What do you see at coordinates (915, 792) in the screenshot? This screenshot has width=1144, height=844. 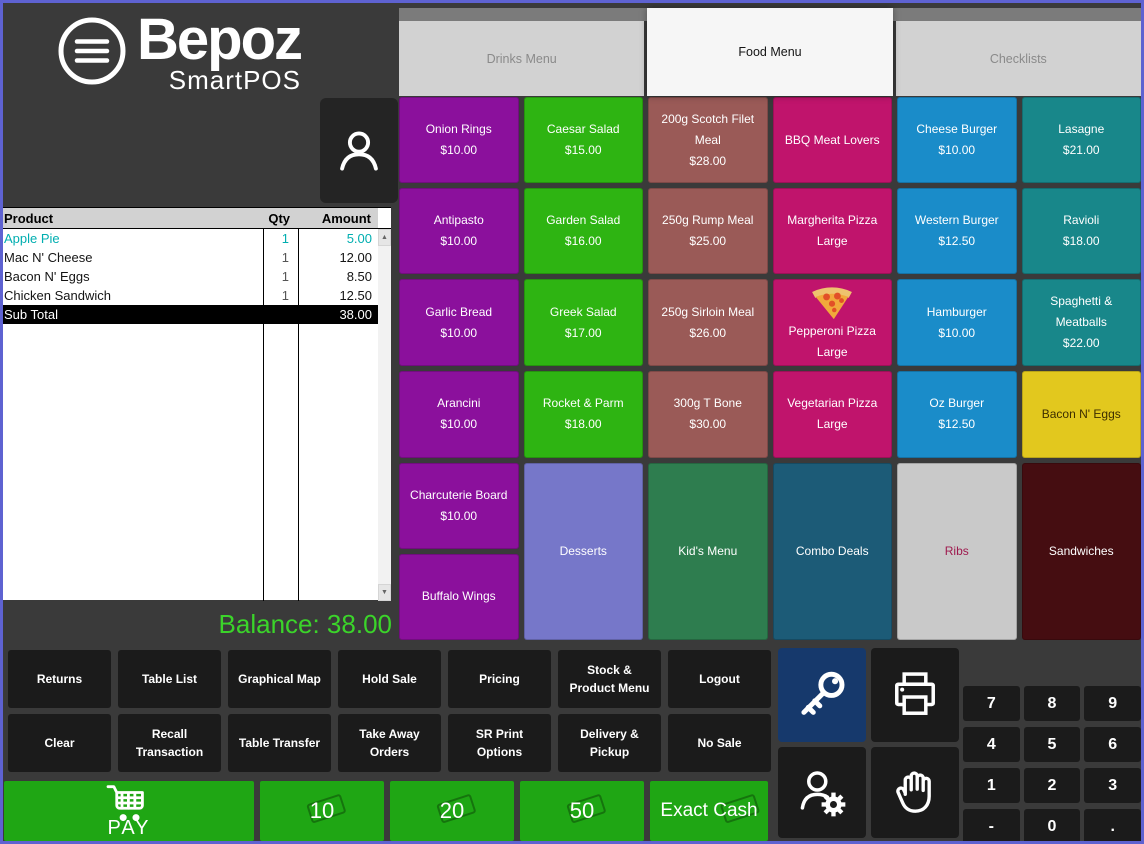 I see `stop-hand-button` at bounding box center [915, 792].